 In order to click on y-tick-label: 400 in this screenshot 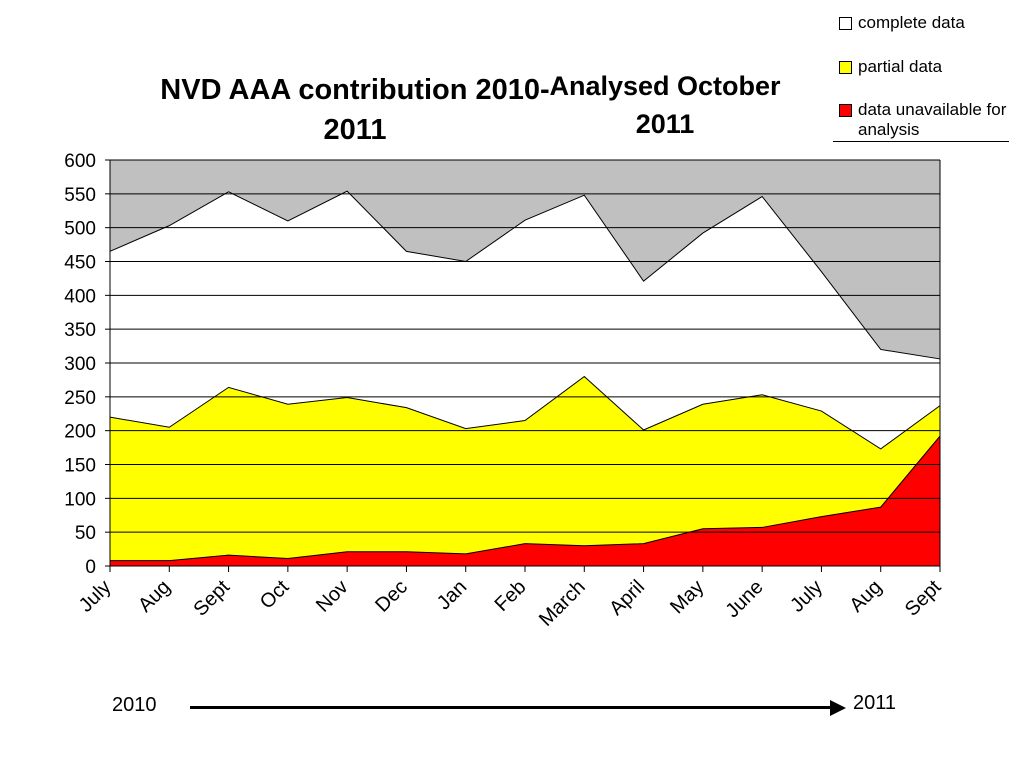, I will do `click(80, 296)`.